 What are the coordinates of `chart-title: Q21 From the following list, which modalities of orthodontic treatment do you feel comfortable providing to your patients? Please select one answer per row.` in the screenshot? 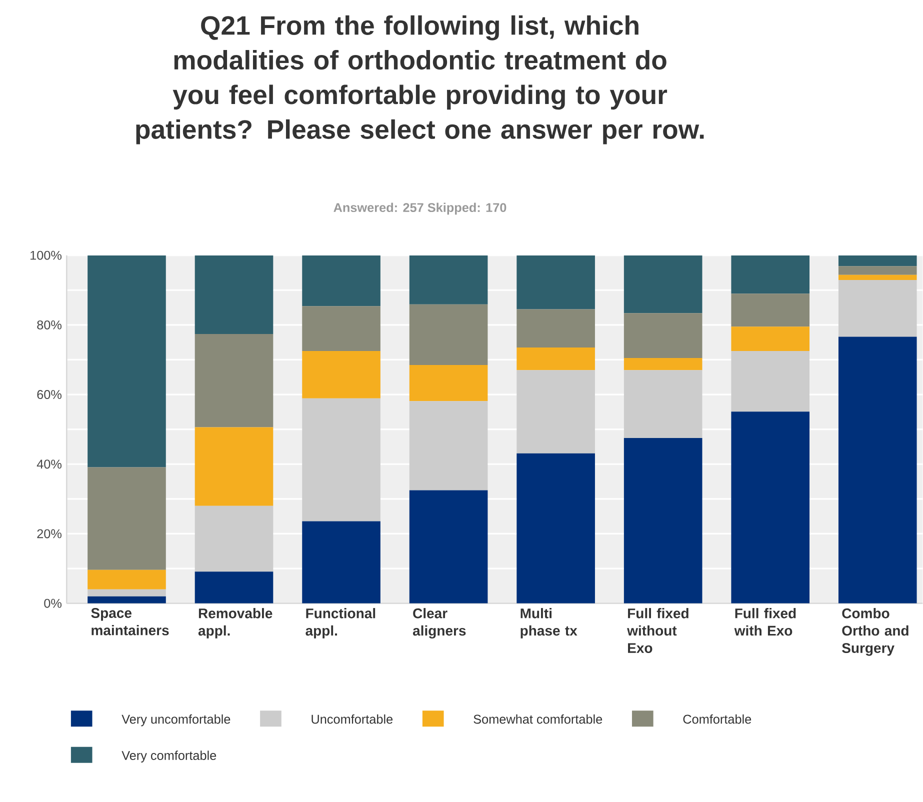 It's located at (420, 79).